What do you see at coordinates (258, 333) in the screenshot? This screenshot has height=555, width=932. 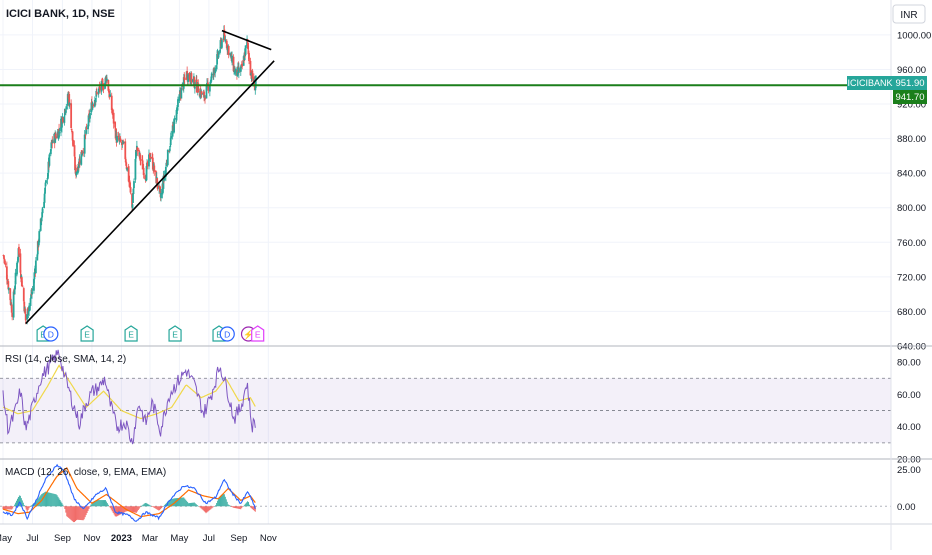 I see `upcoming-earnings-badge` at bounding box center [258, 333].